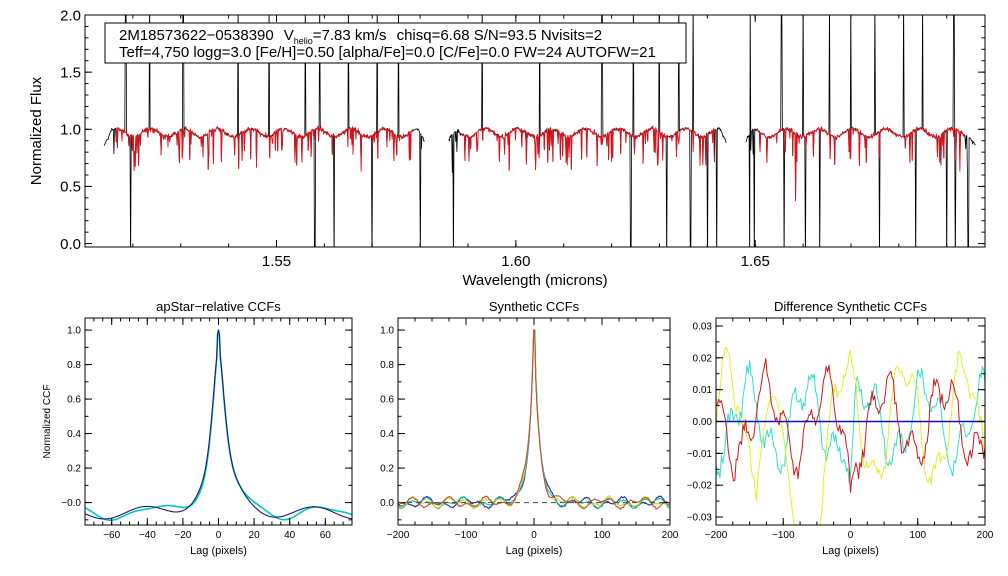  What do you see at coordinates (70, 15) in the screenshot?
I see `y-tick-label-spectrum: 2.0` at bounding box center [70, 15].